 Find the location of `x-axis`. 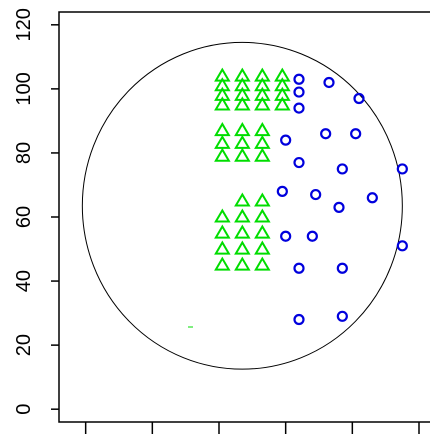

x-axis is located at coordinates (252, 428).